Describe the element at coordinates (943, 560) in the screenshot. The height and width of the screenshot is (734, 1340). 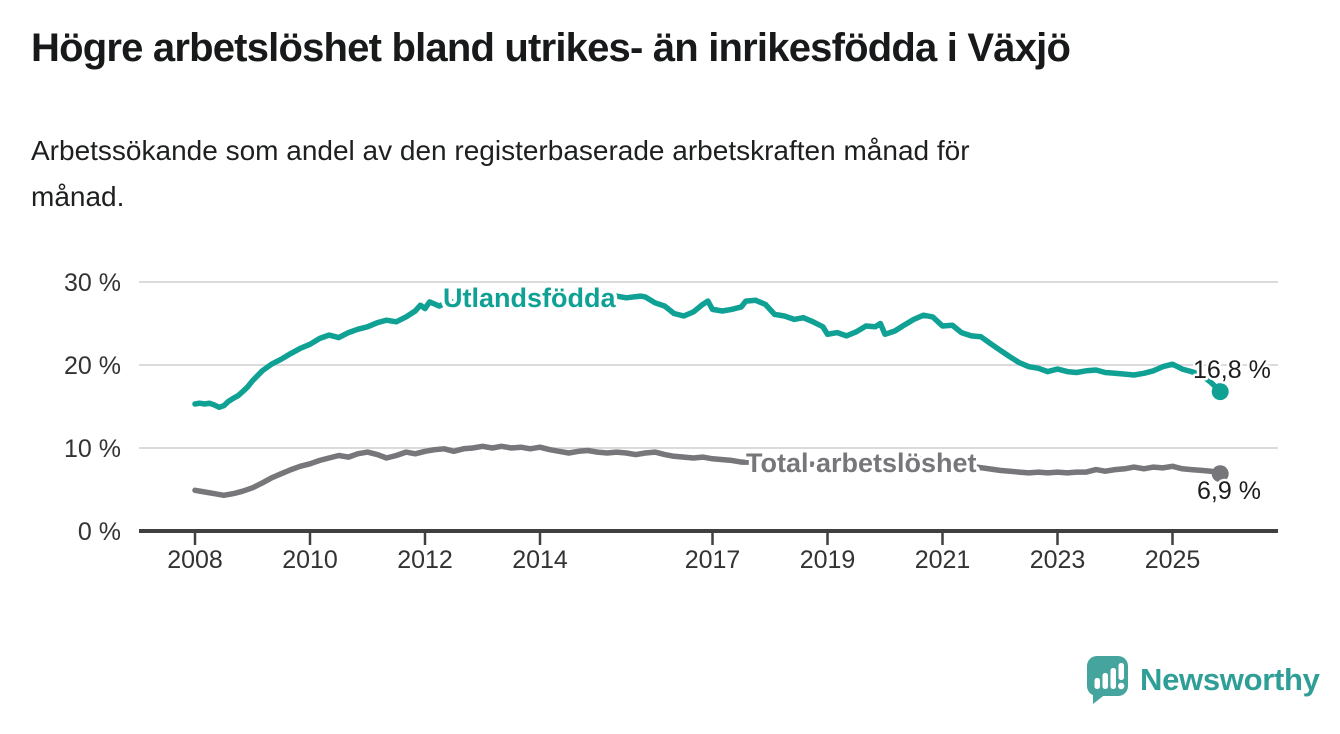
I see `x-axis-tick-label: 2021` at that location.